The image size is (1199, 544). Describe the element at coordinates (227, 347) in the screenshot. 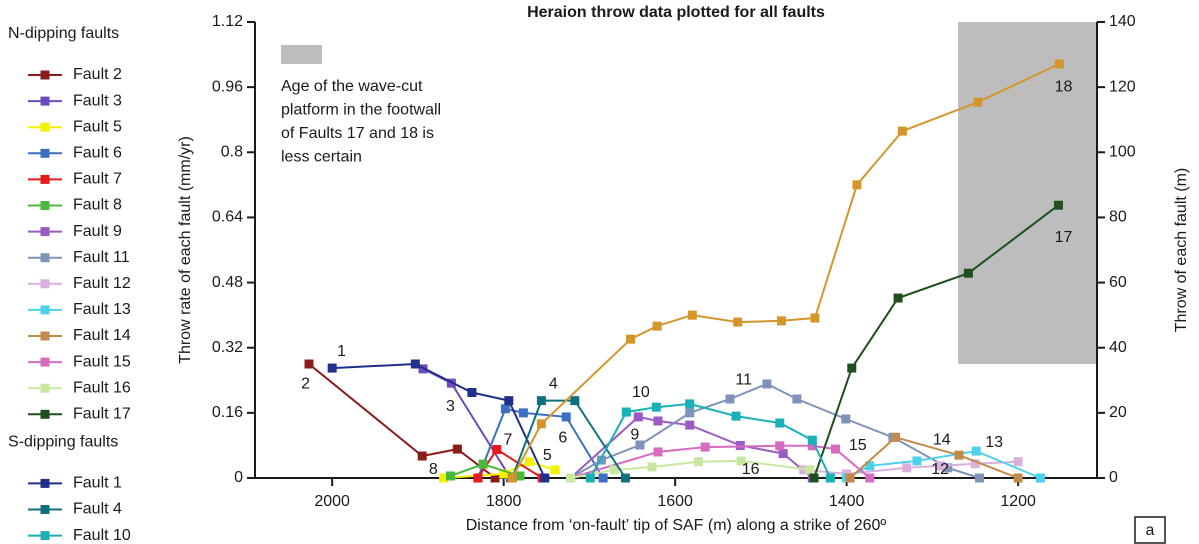

I see `y-tick-label: 0.32` at that location.